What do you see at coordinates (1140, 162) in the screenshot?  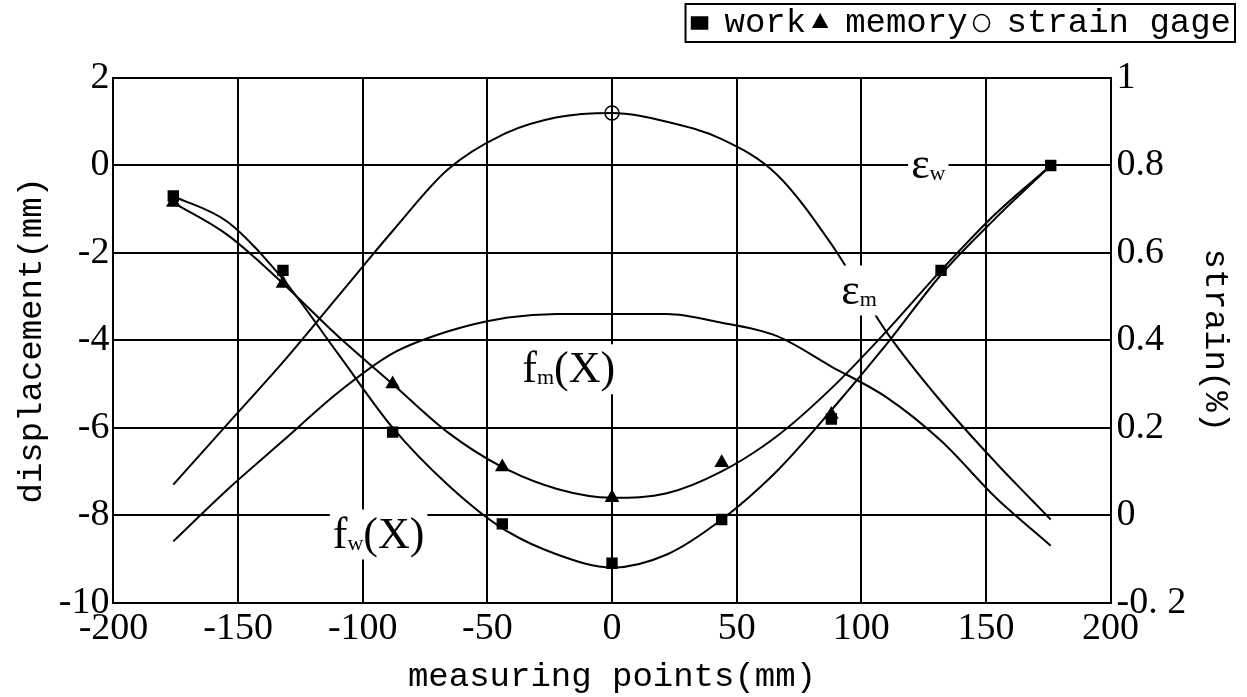 I see `y2-tick-label: 0.8` at bounding box center [1140, 162].